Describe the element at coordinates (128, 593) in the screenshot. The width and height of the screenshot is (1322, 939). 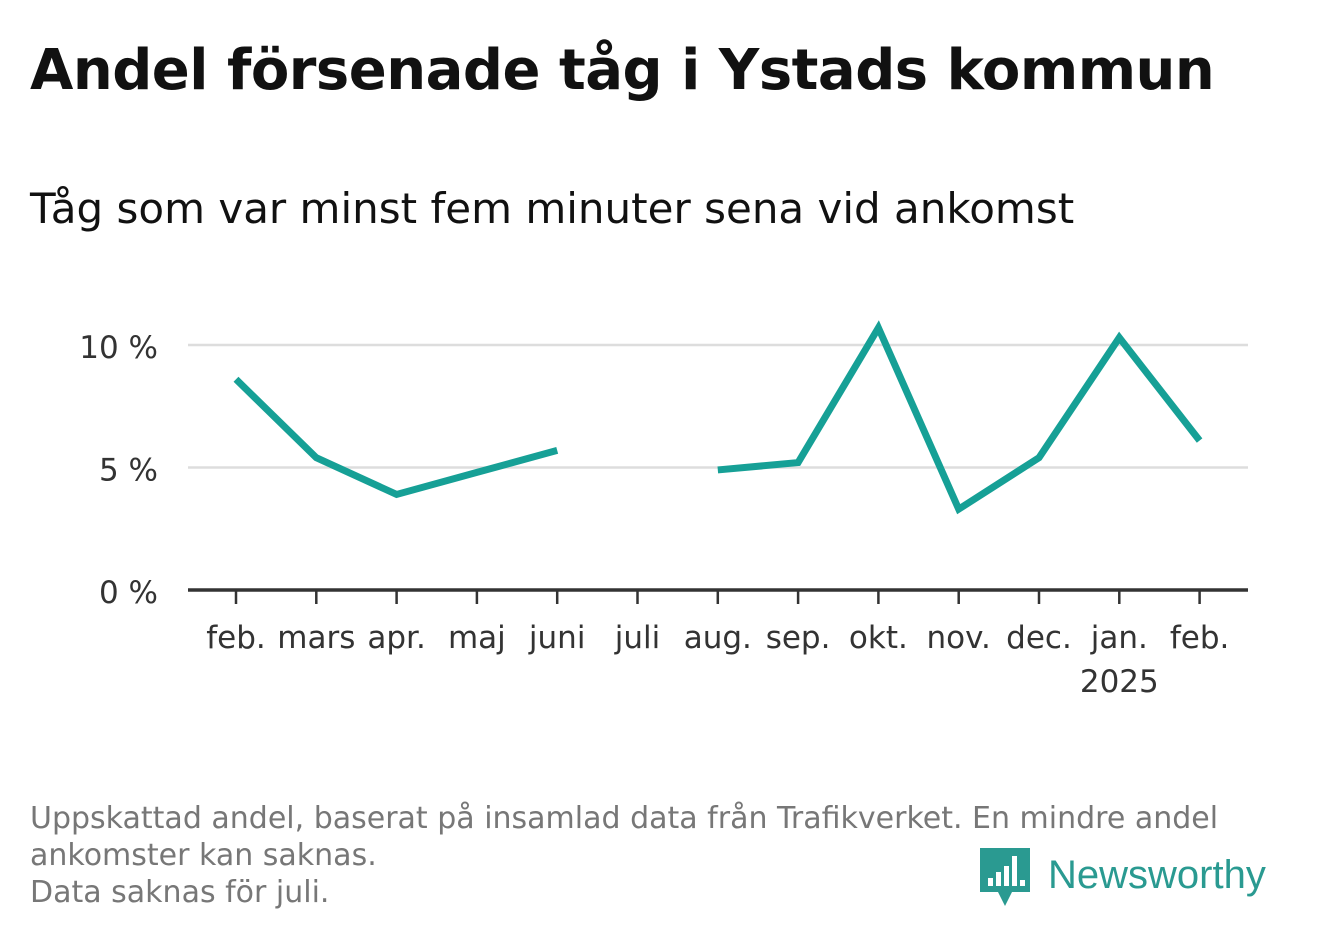
I see `y-tick-label: 0 %` at that location.